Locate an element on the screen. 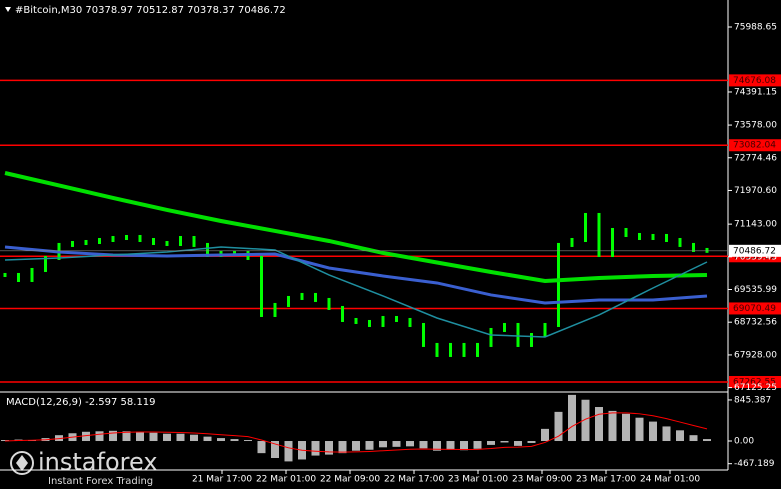 Image resolution: width=781 pixels, height=489 pixels. y-tick-label: 0.00 is located at coordinates (744, 442).